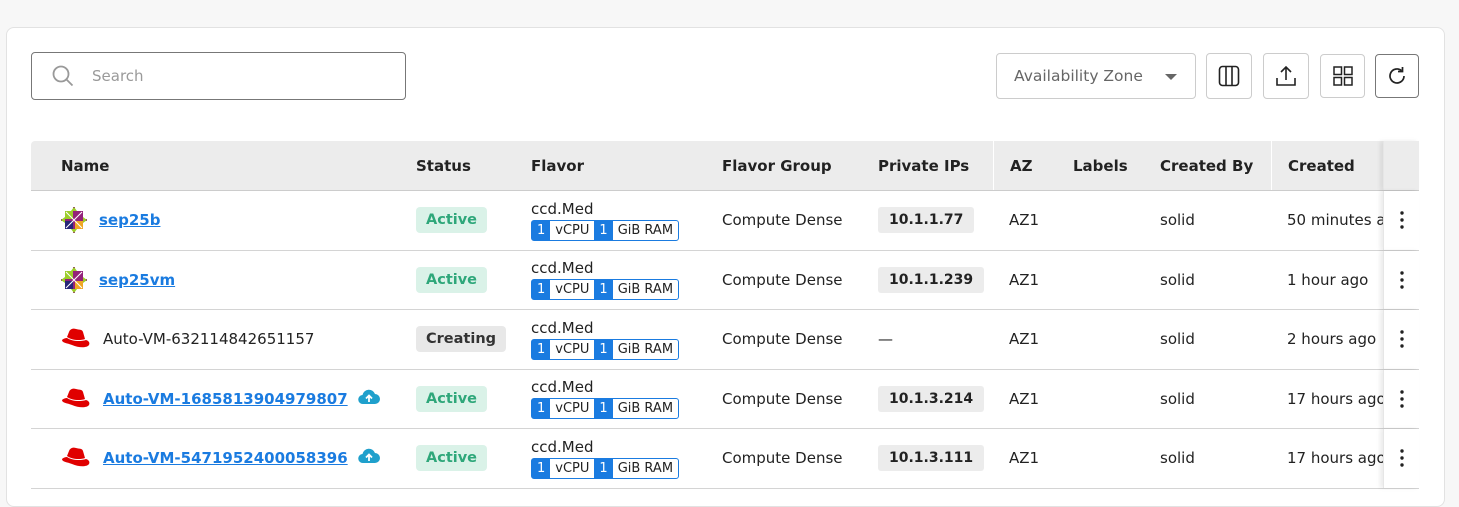  I want to click on instance-name-link: sep25b, so click(130, 220).